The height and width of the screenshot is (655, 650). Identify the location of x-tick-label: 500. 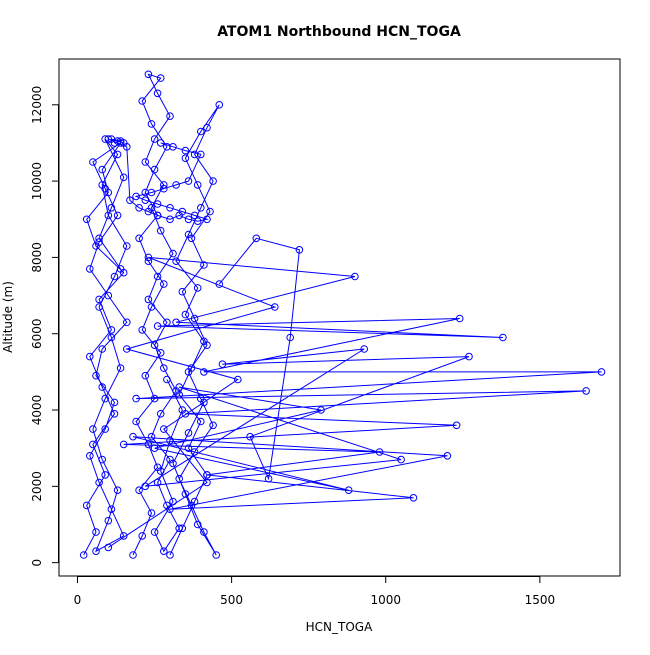
(231, 600).